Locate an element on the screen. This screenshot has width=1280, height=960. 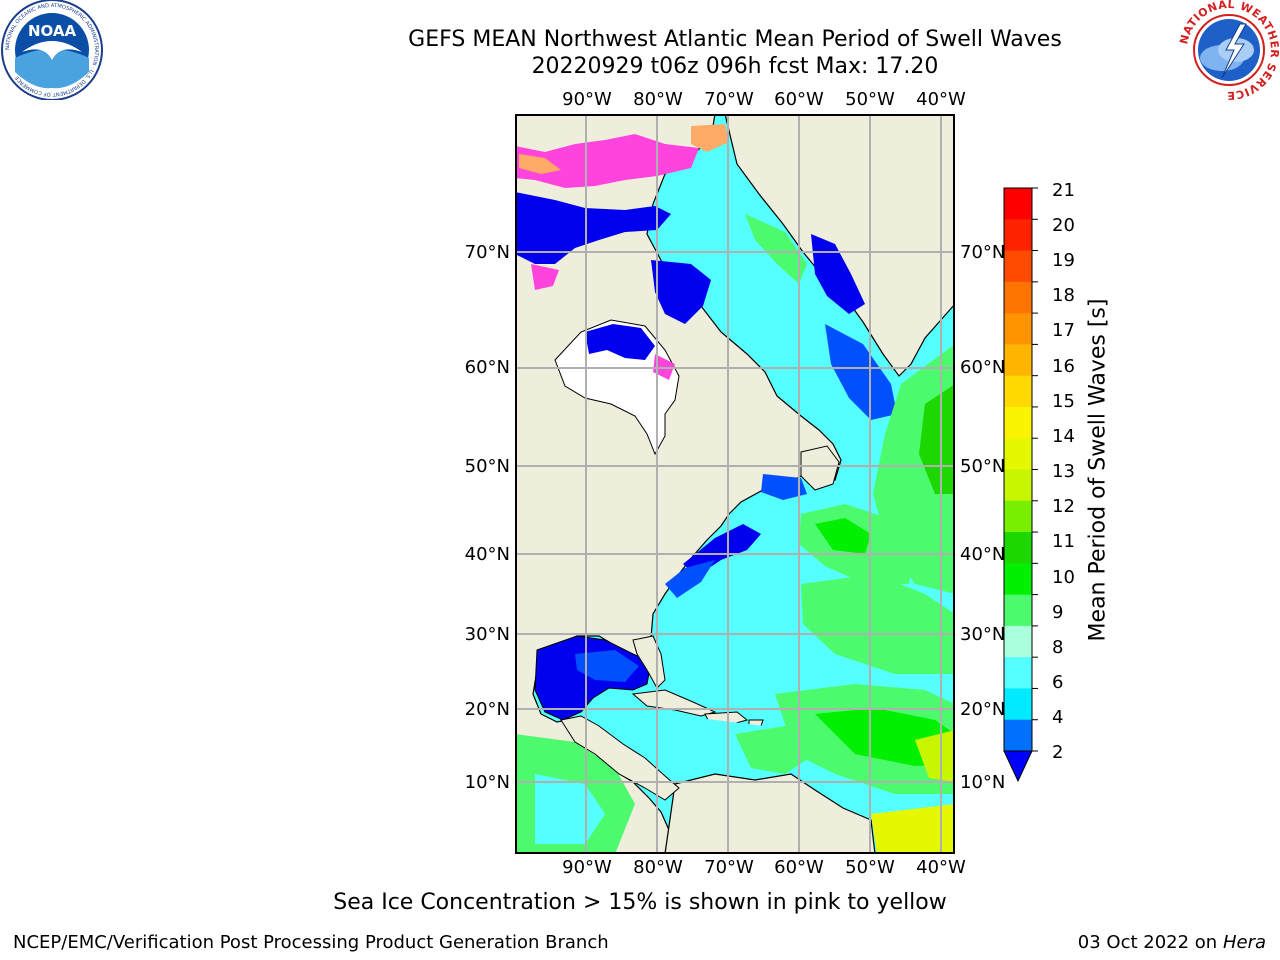
sea-ice is located at coordinates (607, 161).